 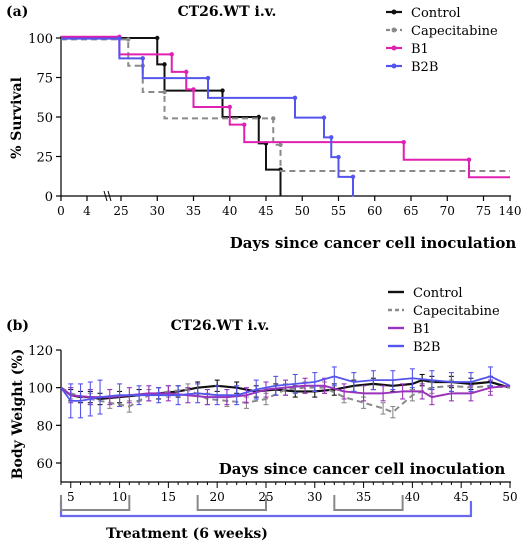 What do you see at coordinates (363, 497) in the screenshot?
I see `panel-b-x-tick-label: 35` at bounding box center [363, 497].